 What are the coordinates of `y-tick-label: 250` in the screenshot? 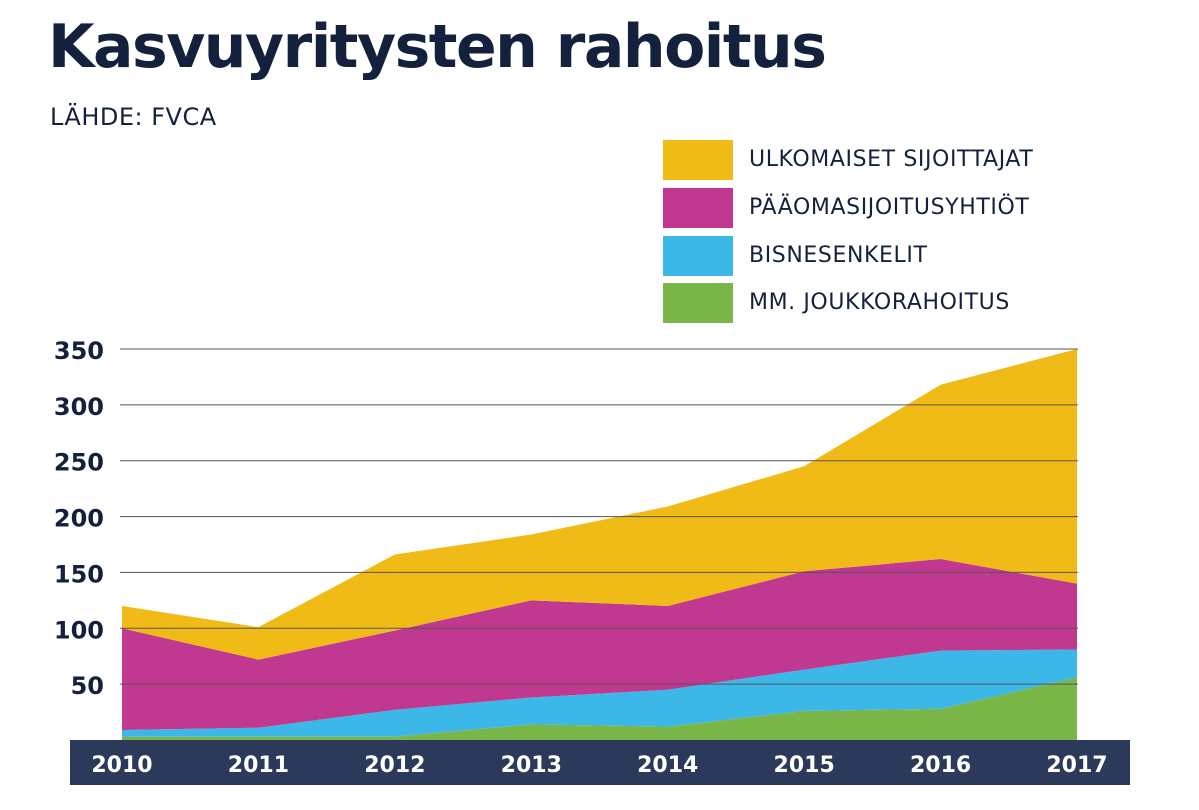 It's located at (79, 463).